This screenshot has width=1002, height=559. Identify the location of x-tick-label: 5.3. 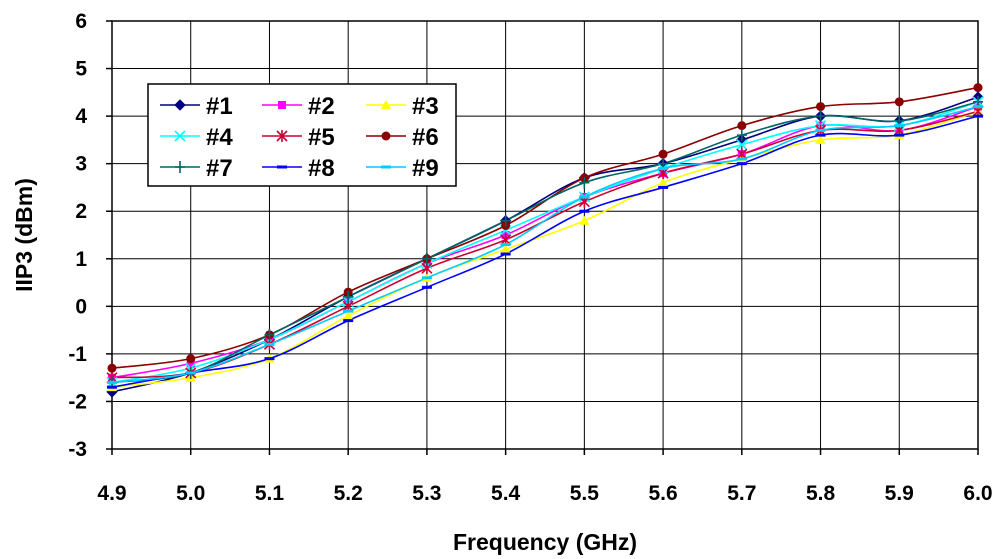
(426, 493).